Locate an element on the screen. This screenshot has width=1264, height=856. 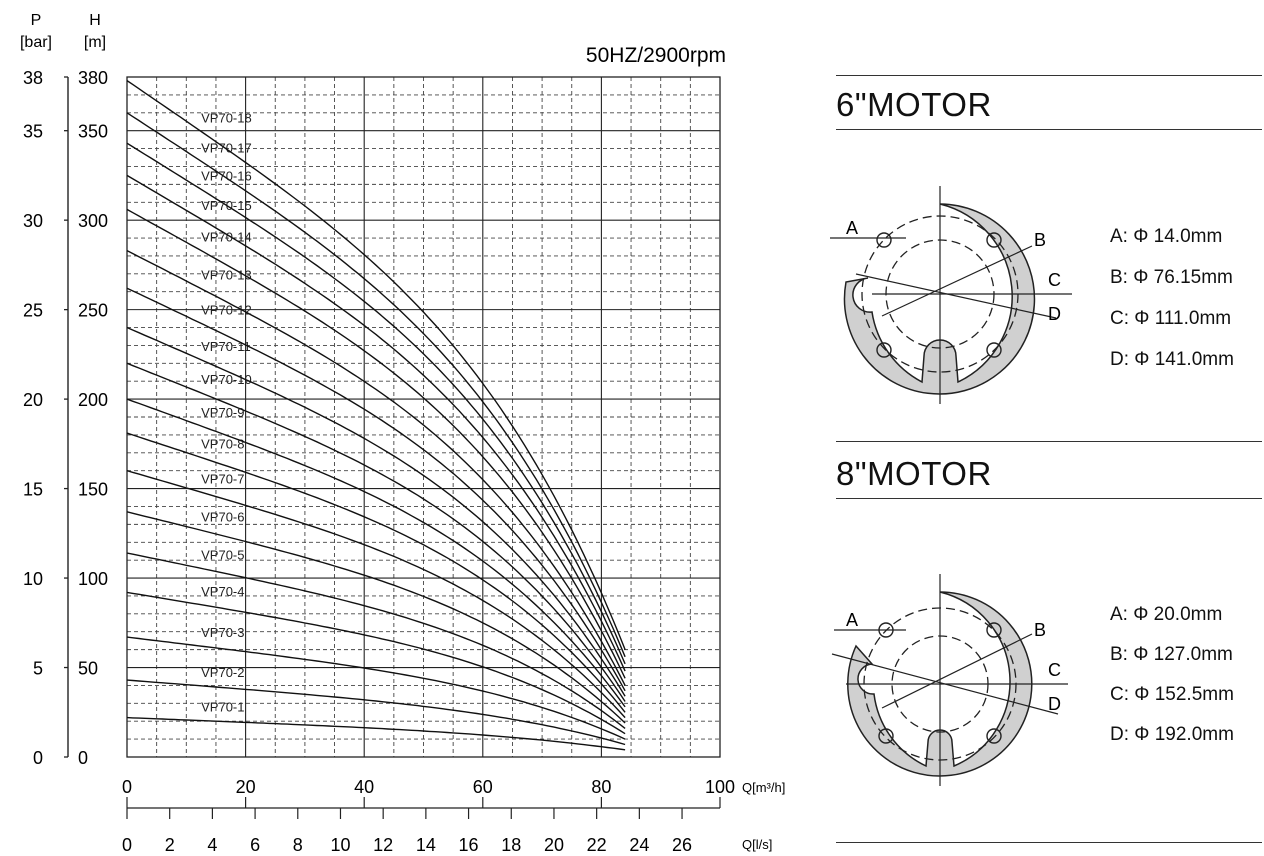
y-axis-pressure-unit: [bar] is located at coordinates (36, 42).